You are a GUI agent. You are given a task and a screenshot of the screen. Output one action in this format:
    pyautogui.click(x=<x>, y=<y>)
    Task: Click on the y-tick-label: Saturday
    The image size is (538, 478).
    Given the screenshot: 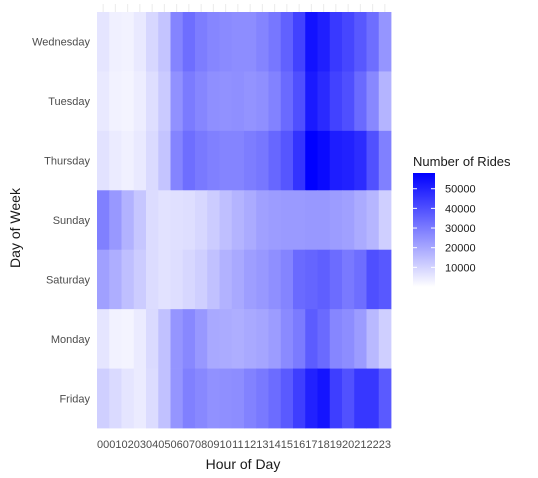 What is the action you would take?
    pyautogui.click(x=68, y=280)
    